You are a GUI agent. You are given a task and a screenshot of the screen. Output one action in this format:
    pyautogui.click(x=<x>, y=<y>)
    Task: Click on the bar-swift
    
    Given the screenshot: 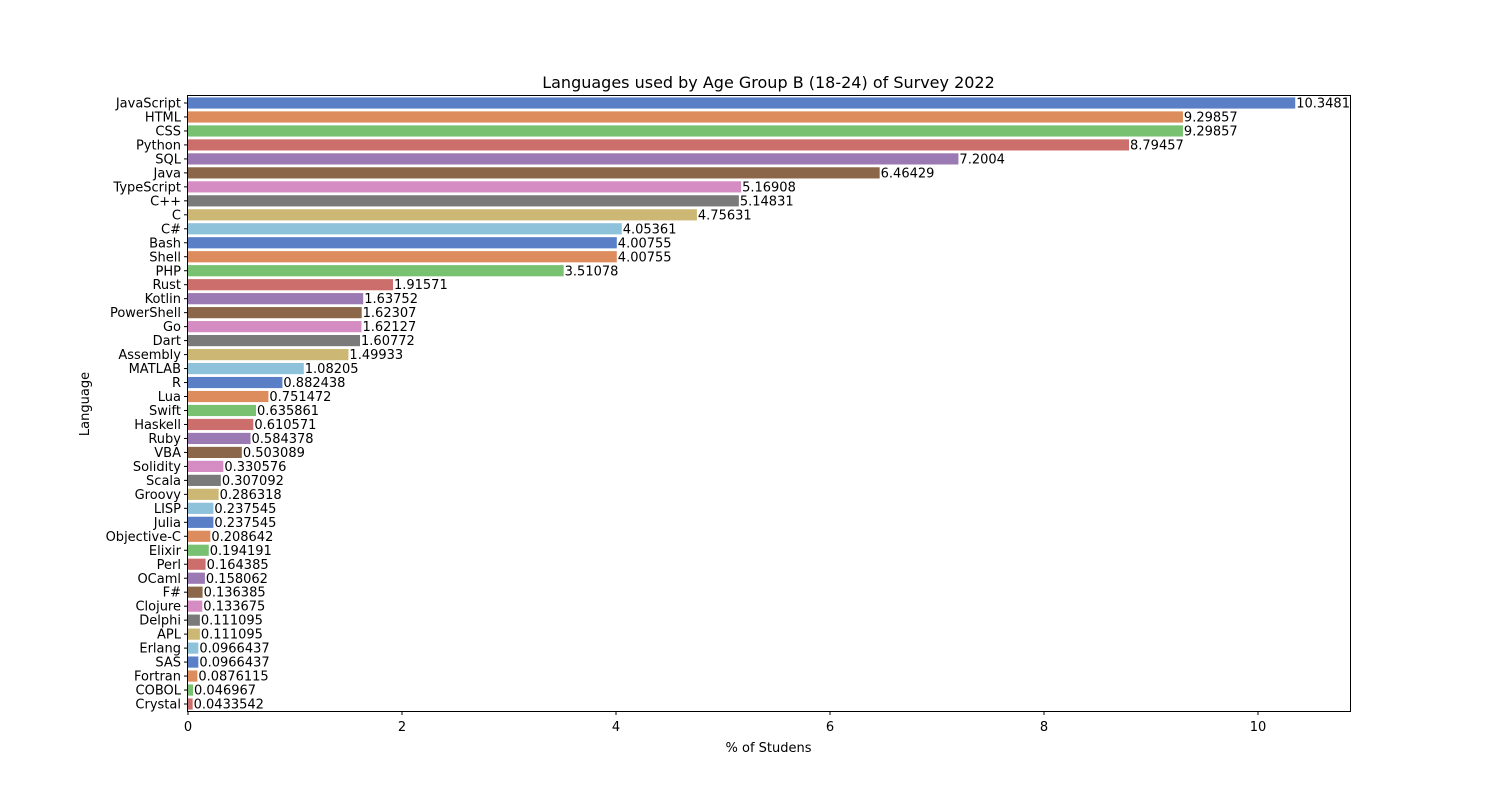 What is the action you would take?
    pyautogui.click(x=222, y=410)
    